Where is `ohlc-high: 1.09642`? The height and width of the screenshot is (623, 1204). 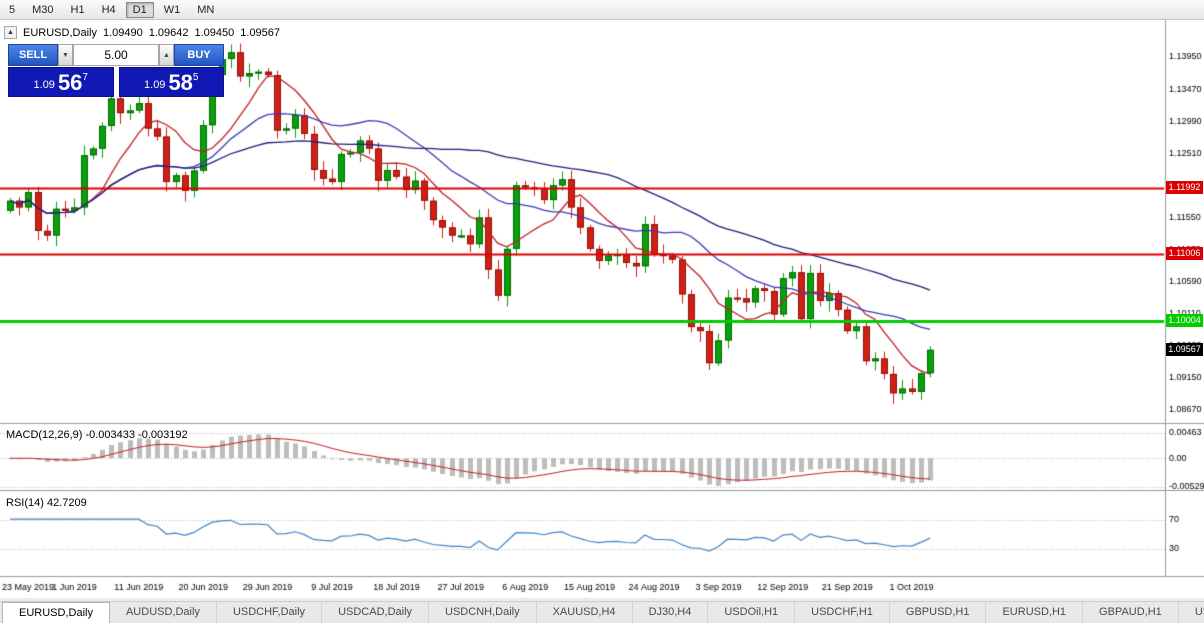 ohlc-high: 1.09642 is located at coordinates (168, 32).